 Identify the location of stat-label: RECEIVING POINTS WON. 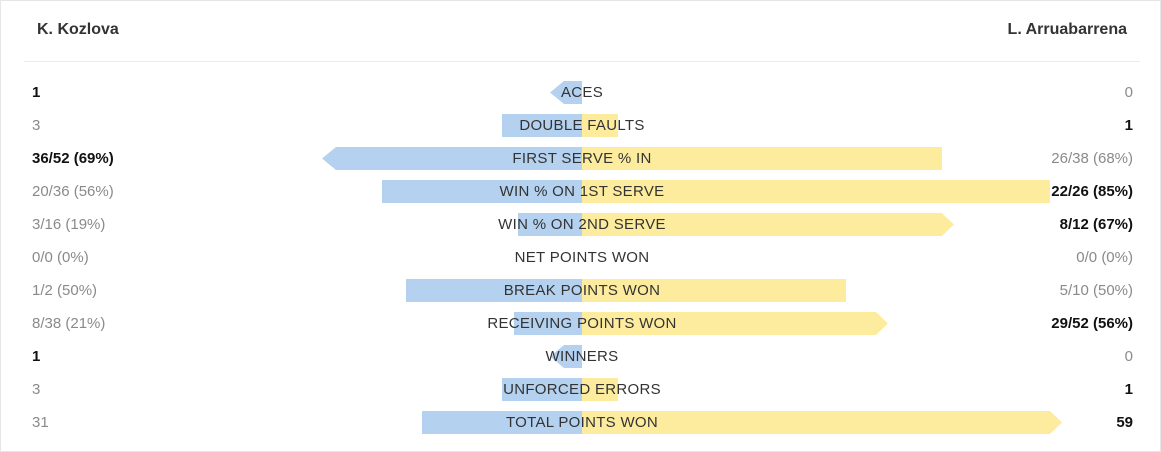
(582, 323).